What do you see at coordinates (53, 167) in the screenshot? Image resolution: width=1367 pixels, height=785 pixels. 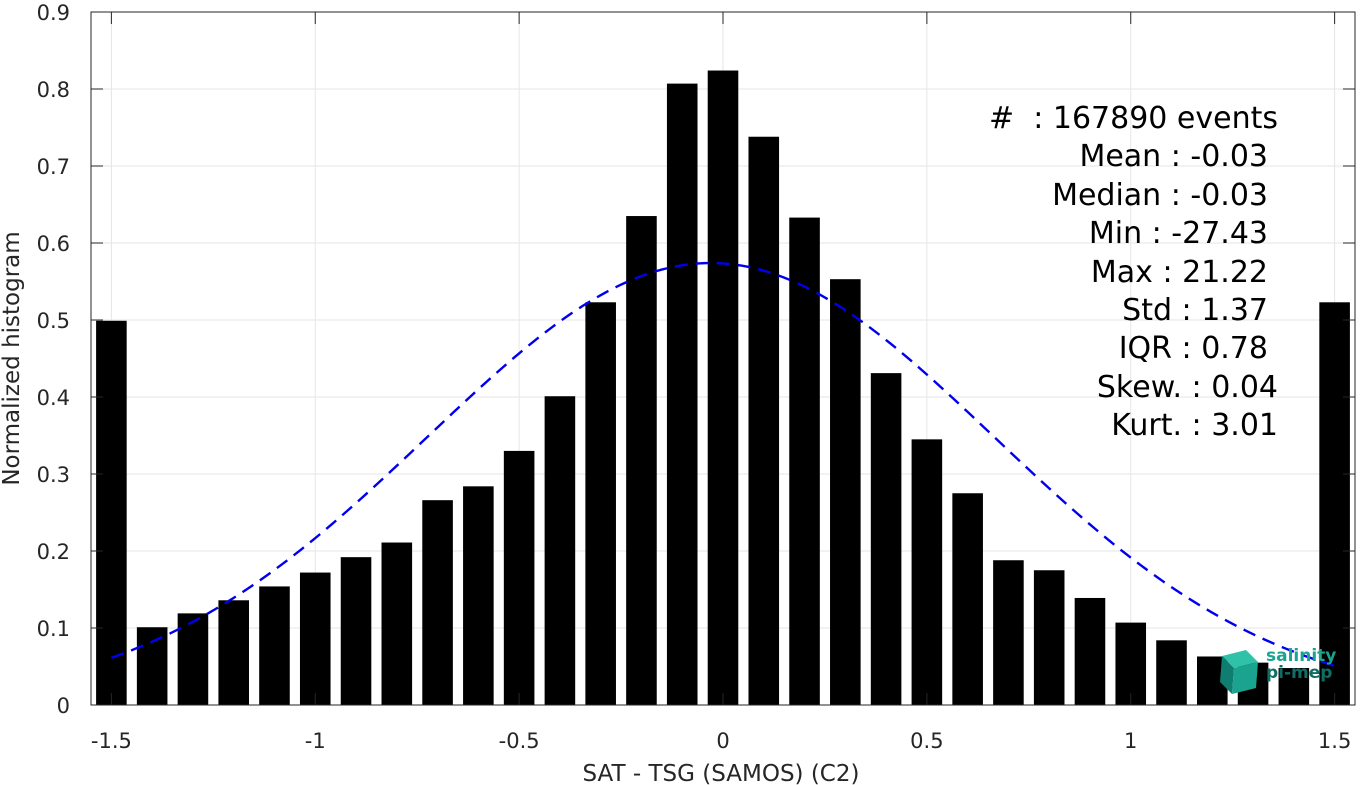 I see `y-tick-label: 0.7` at bounding box center [53, 167].